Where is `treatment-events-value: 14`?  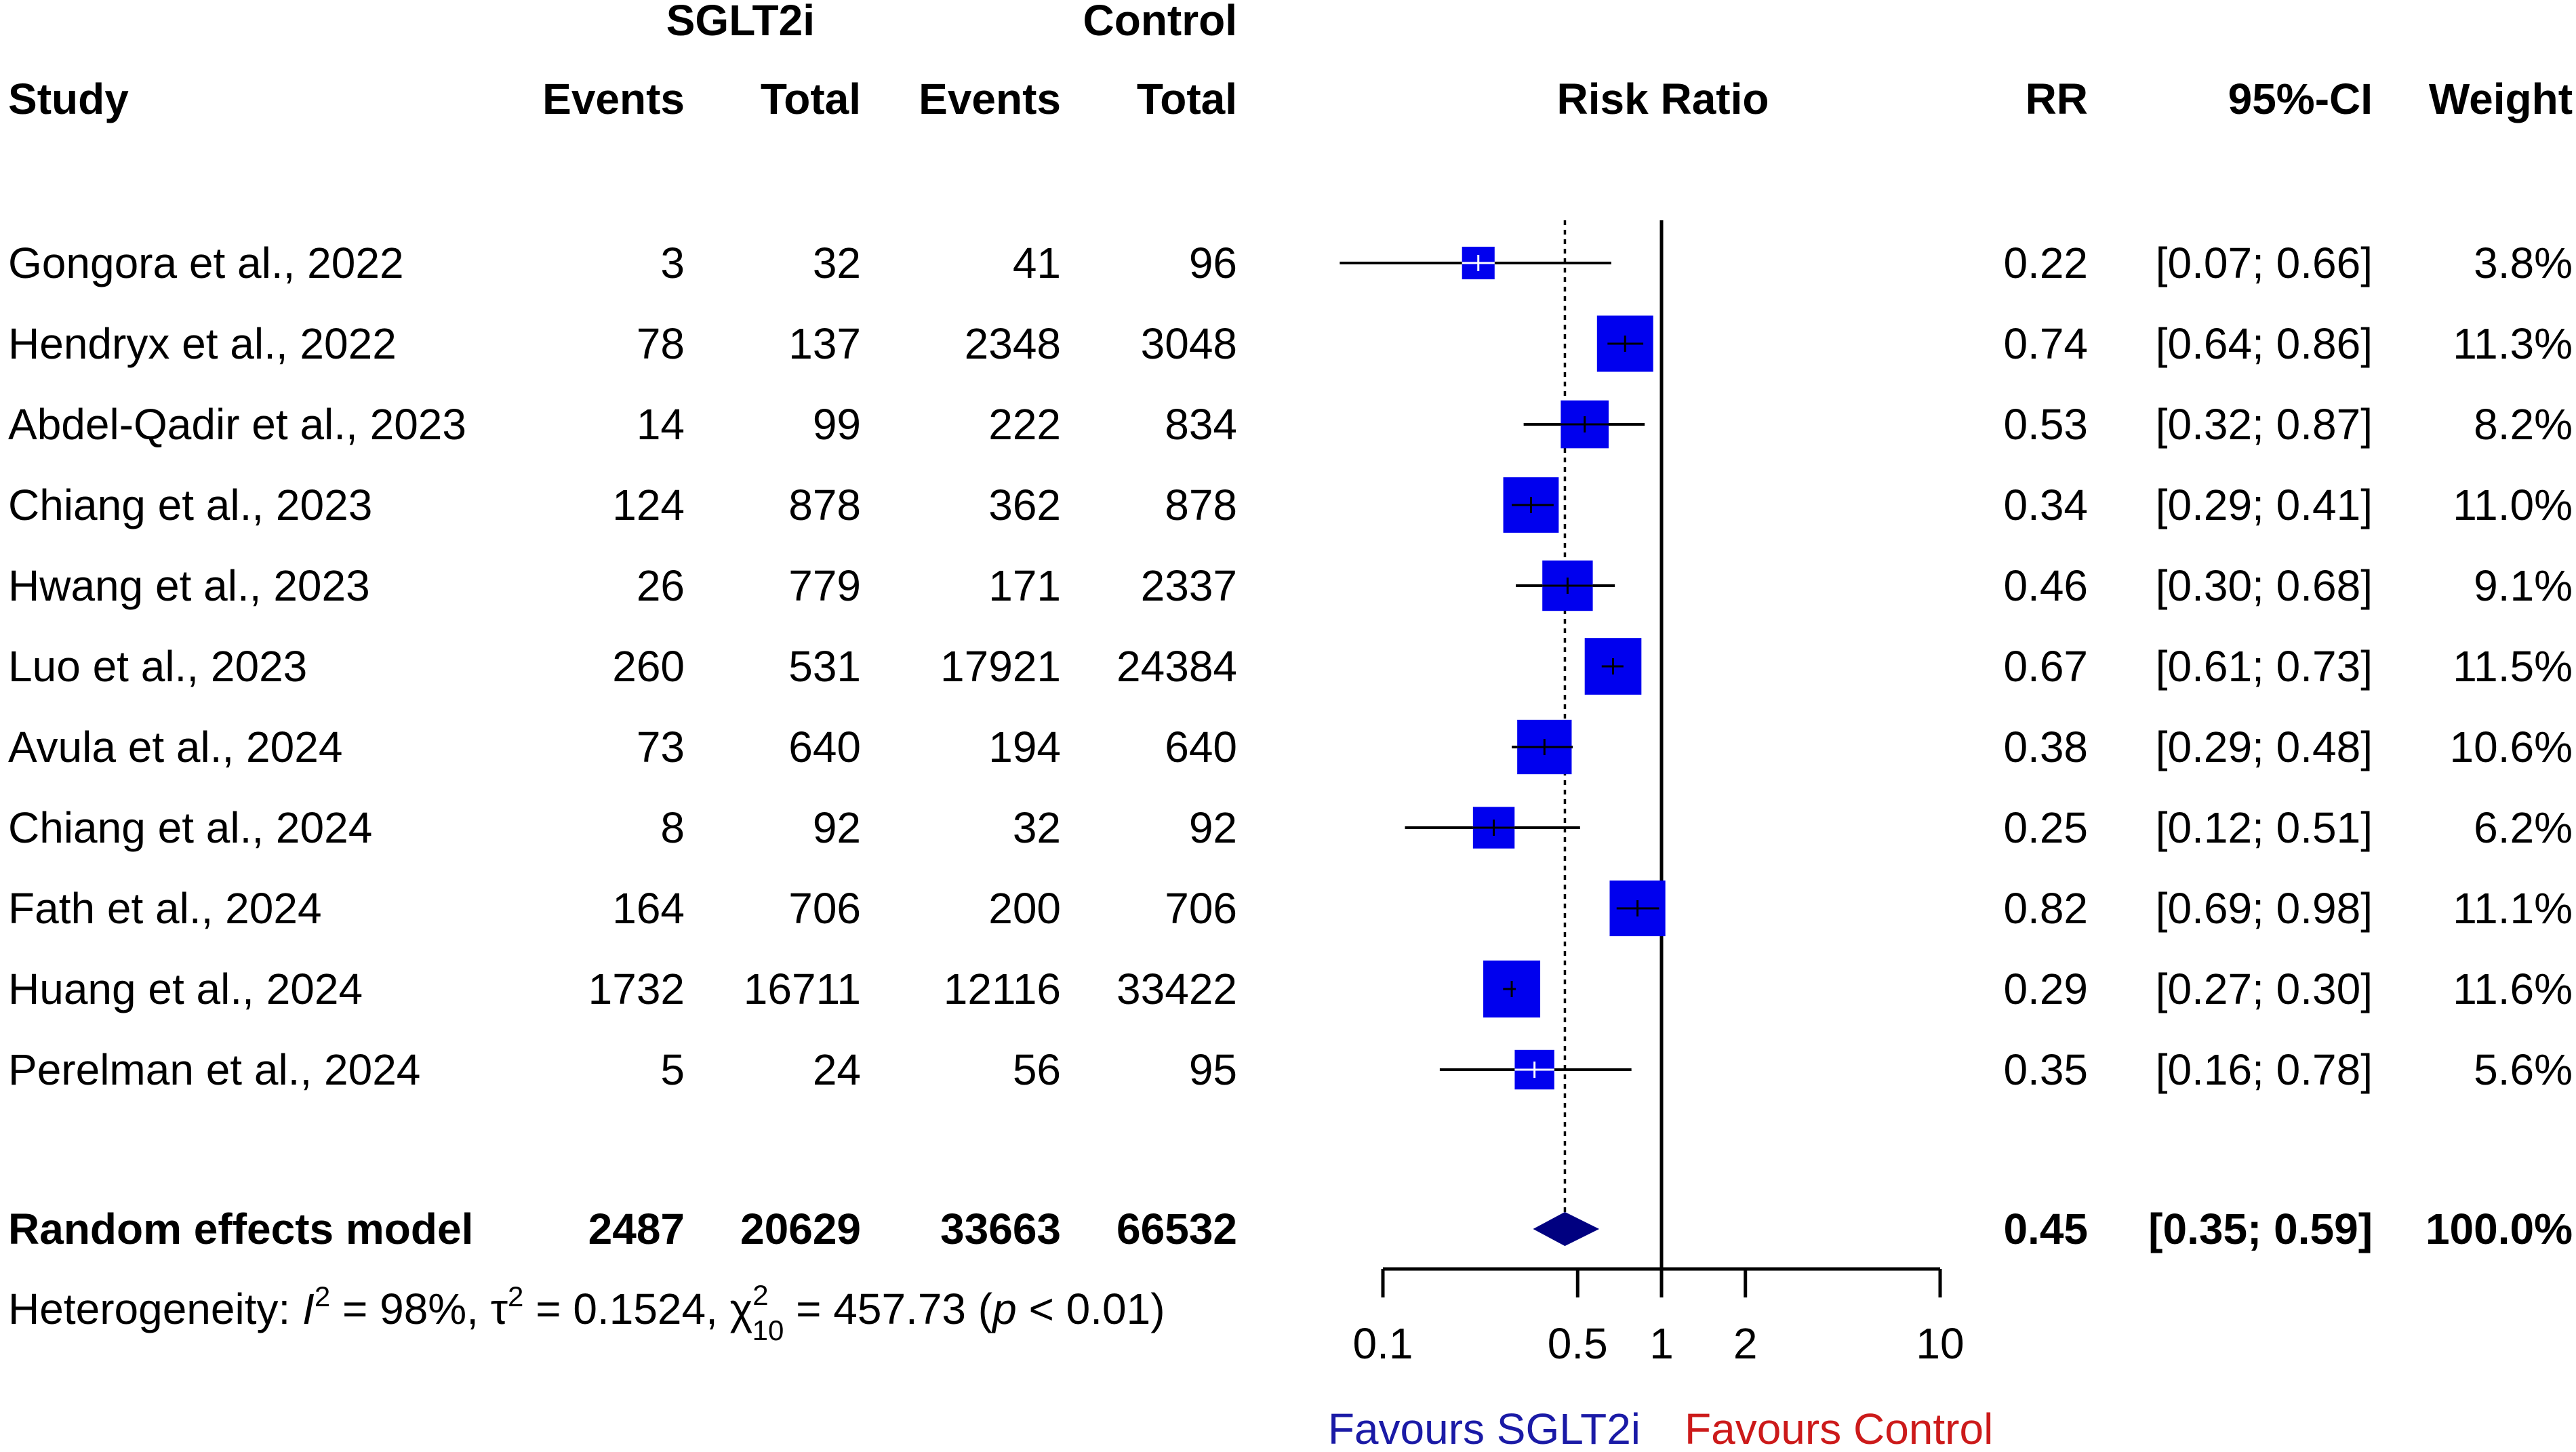
treatment-events-value: 14 is located at coordinates (661, 424).